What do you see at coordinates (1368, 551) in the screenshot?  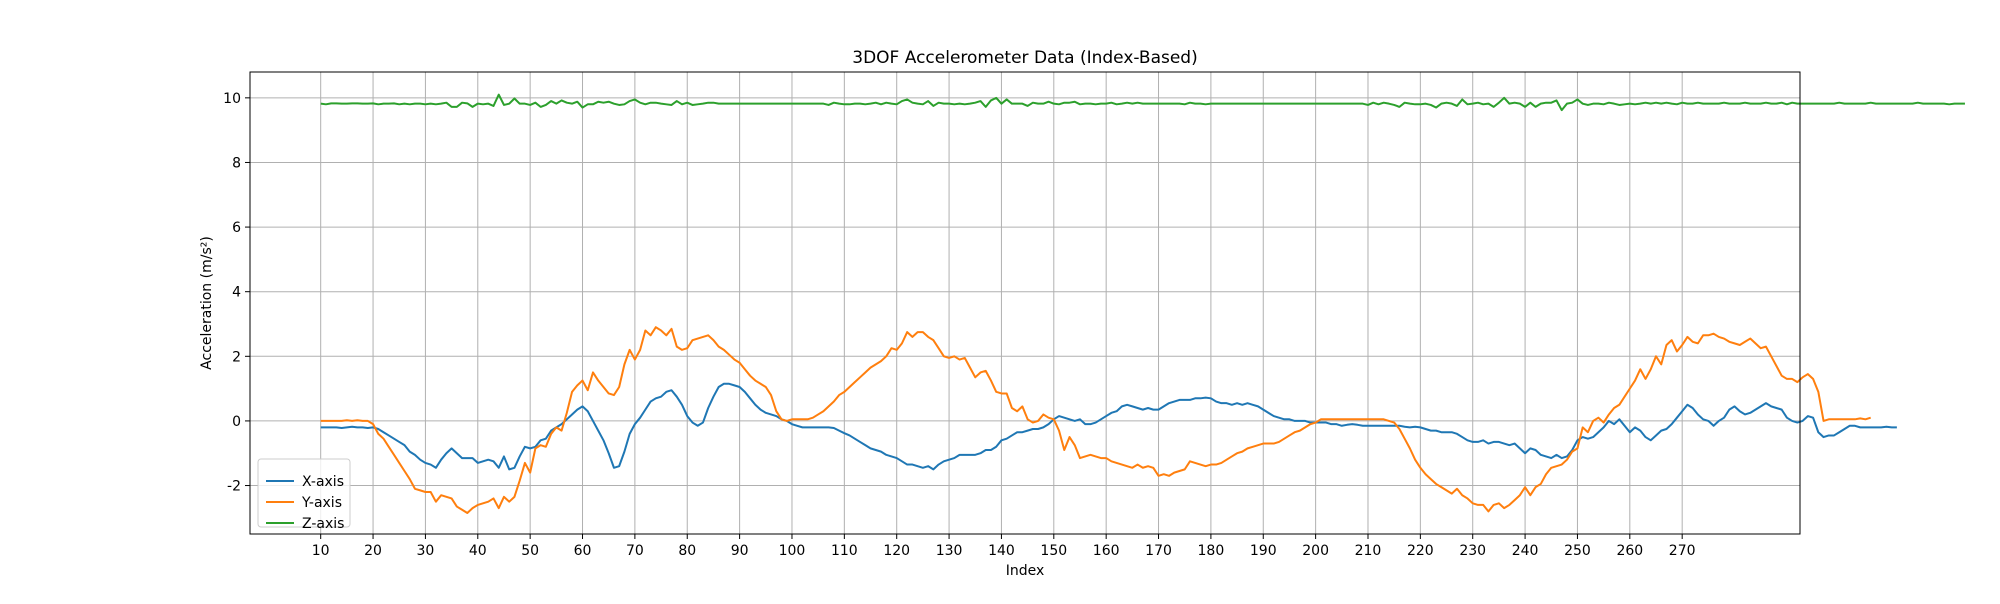 I see `x-tick-label: 210` at bounding box center [1368, 551].